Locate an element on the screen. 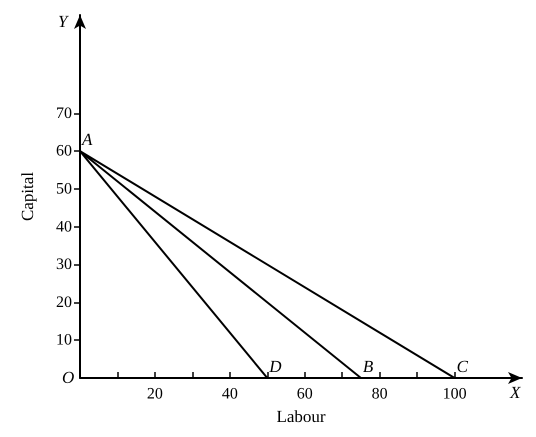 This screenshot has height=437, width=536. annotation: B is located at coordinates (368, 366).